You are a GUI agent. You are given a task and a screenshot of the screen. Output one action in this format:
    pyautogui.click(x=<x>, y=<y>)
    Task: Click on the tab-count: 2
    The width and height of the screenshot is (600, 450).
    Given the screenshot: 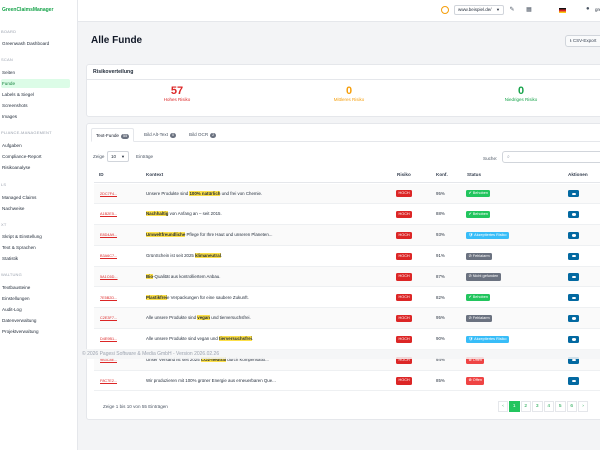 What is the action you would take?
    pyautogui.click(x=213, y=135)
    